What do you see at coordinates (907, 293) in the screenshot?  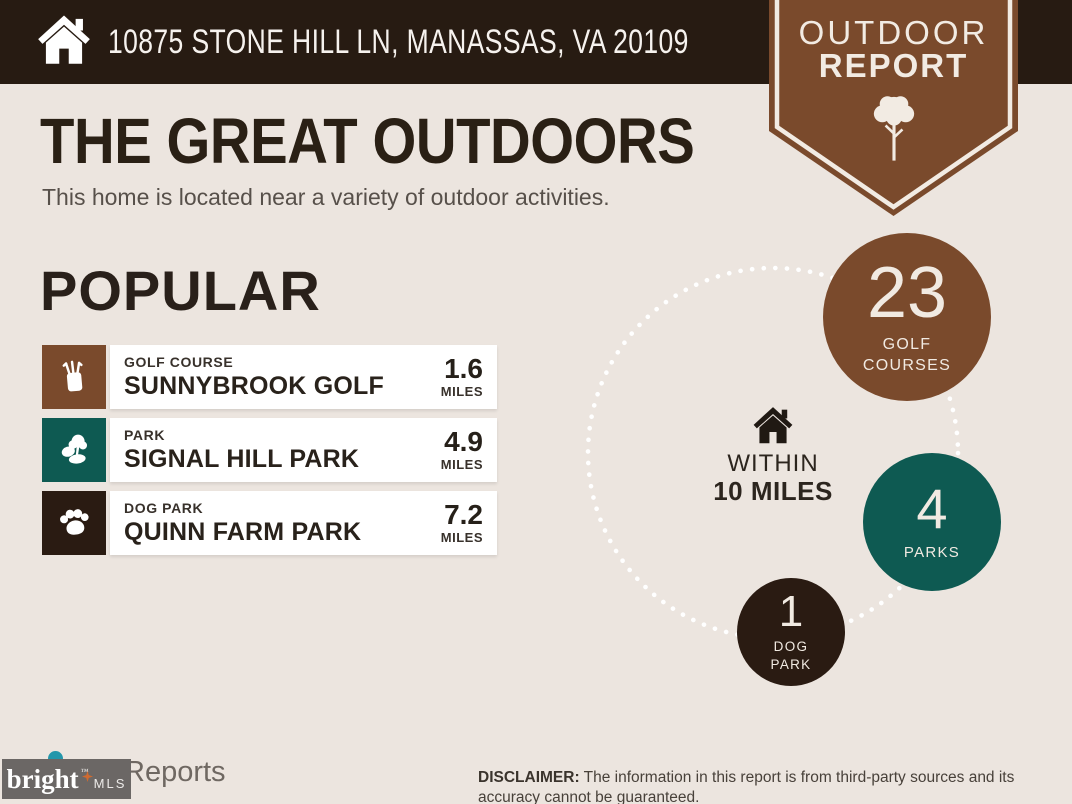 I see `stat-value: 23` at bounding box center [907, 293].